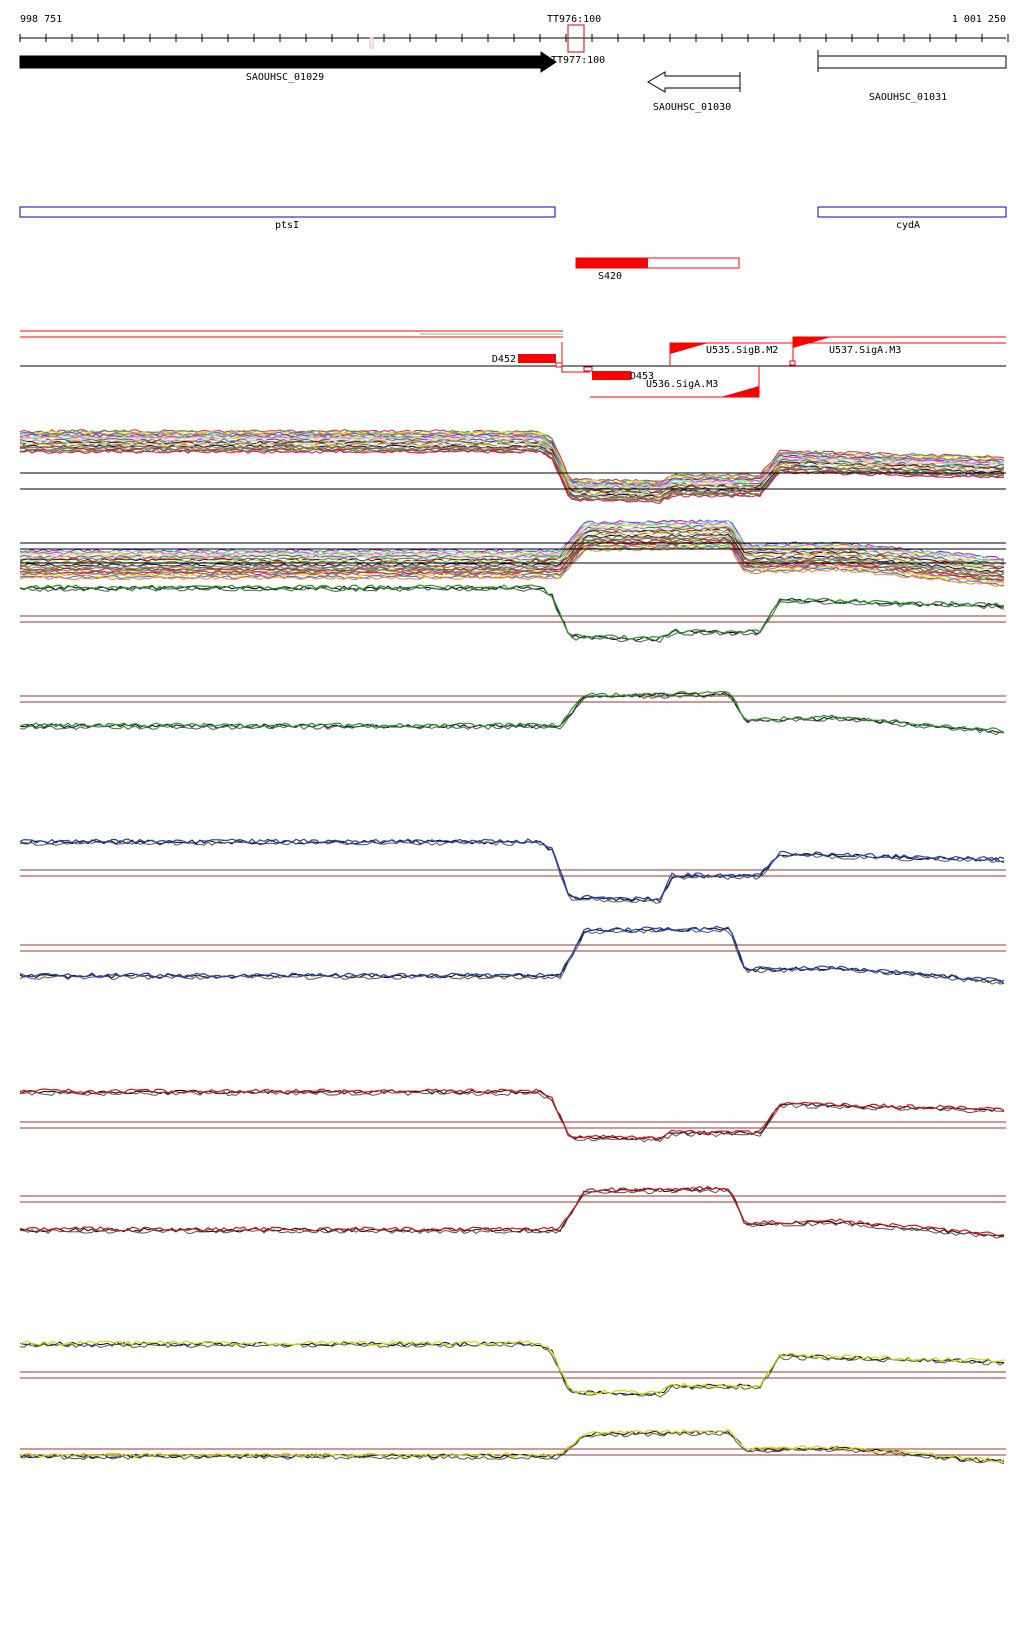  What do you see at coordinates (742, 350) in the screenshot?
I see `transcript-u535-label: U535.SigB.M2` at bounding box center [742, 350].